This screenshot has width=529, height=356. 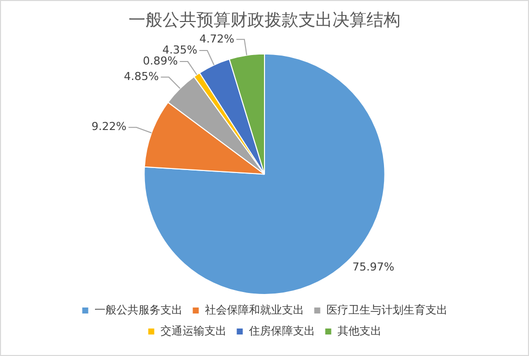 I want to click on chart-title: 一般公共预算财政拨款支出决算结构, so click(x=264, y=20).